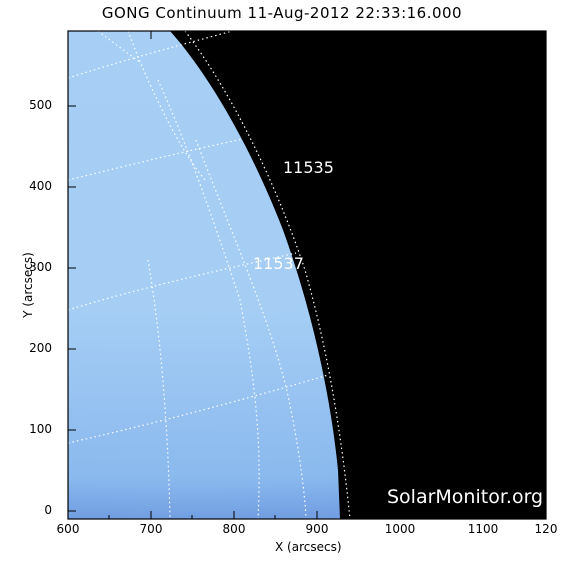  Describe the element at coordinates (308, 547) in the screenshot. I see `x-axis-label: X (arcsecs)` at that location.